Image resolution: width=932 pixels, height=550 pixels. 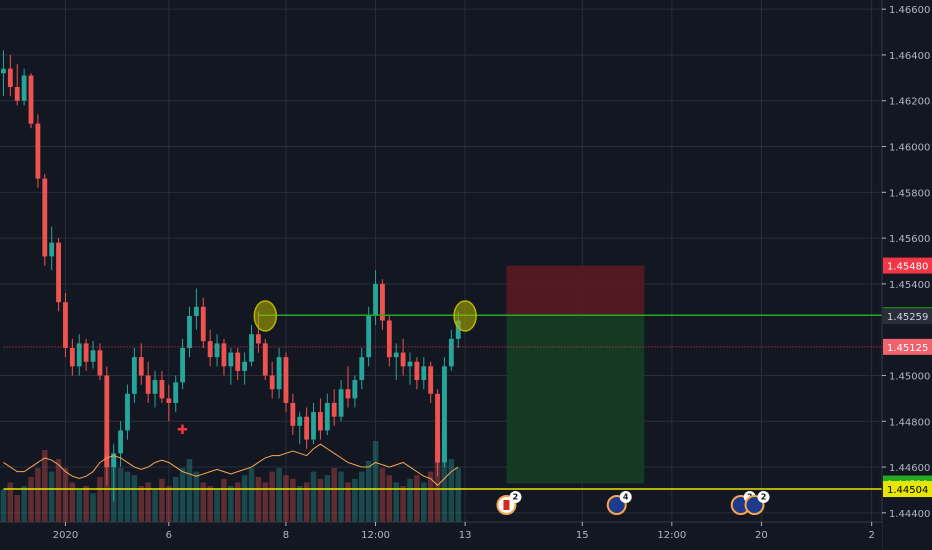 What do you see at coordinates (909, 422) in the screenshot?
I see `price-tick-label: 1.44800` at bounding box center [909, 422].